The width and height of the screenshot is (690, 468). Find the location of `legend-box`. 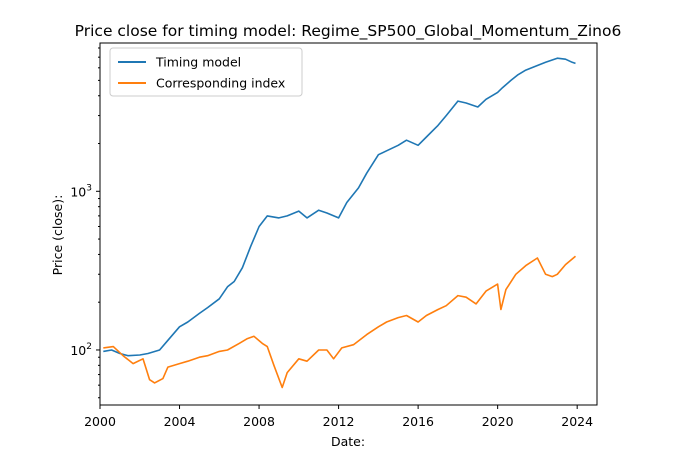

legend-box is located at coordinates (206, 72).